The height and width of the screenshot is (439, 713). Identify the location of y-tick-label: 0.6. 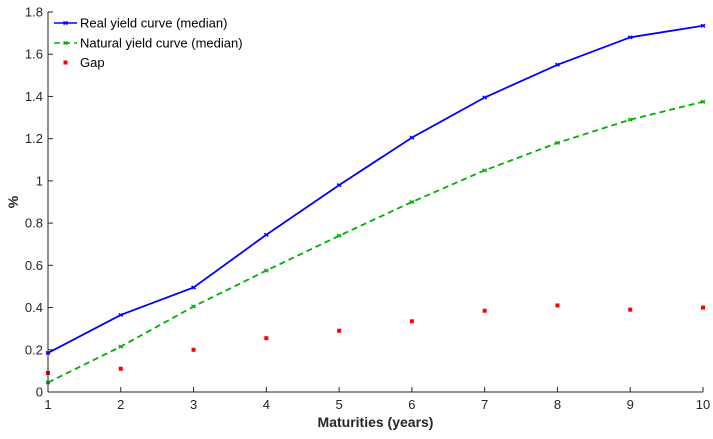
(34, 265).